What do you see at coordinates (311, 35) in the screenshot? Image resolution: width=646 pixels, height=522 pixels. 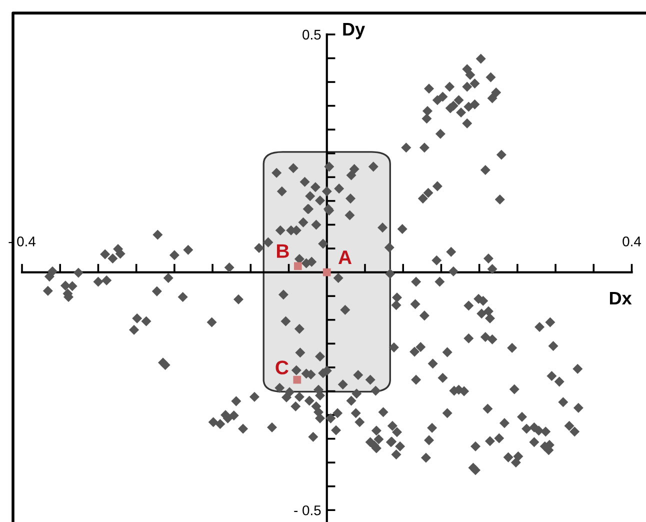 I see `y-tick-label: 0.5` at bounding box center [311, 35].